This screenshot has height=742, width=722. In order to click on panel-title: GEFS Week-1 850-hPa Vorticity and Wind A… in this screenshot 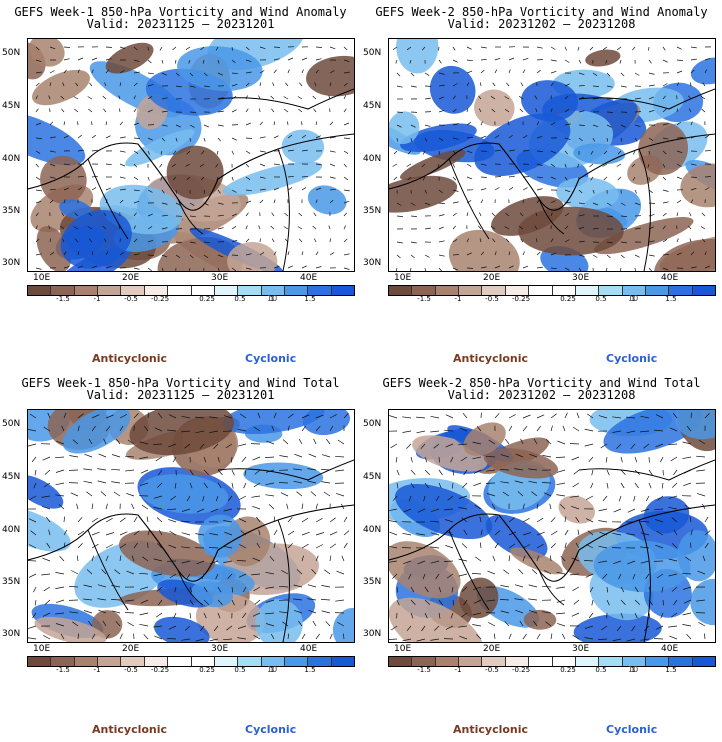, I will do `click(180, 12)`.